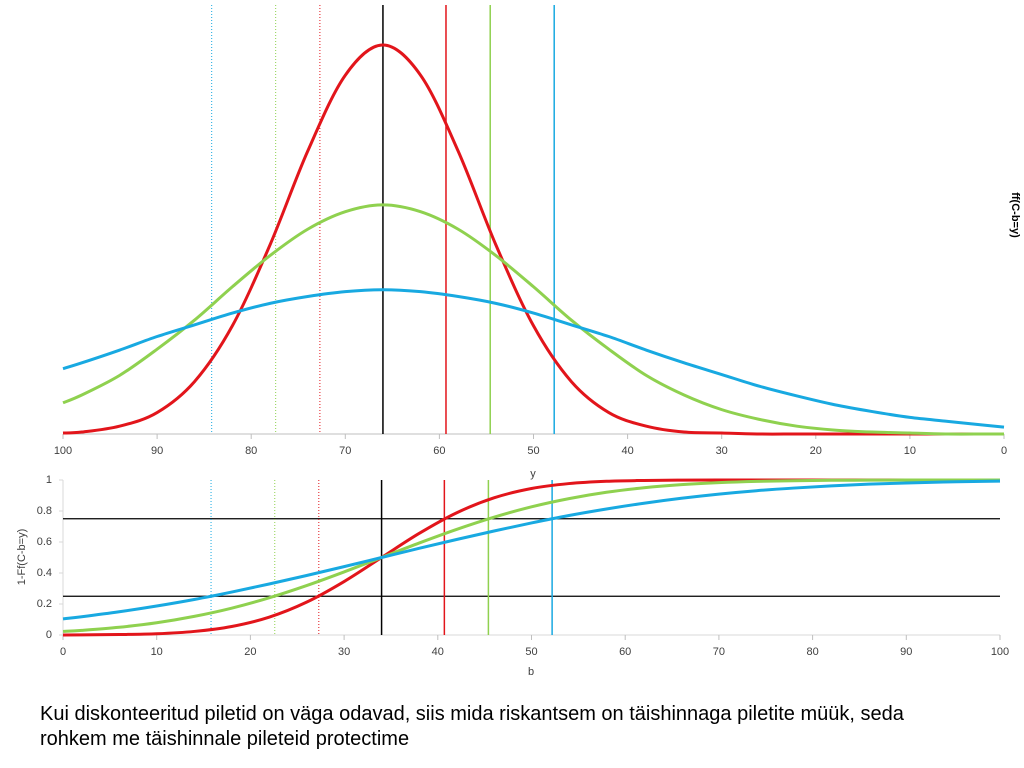 The width and height of the screenshot is (1024, 768). Describe the element at coordinates (531, 672) in the screenshot. I see `x-axis-label: b` at that location.